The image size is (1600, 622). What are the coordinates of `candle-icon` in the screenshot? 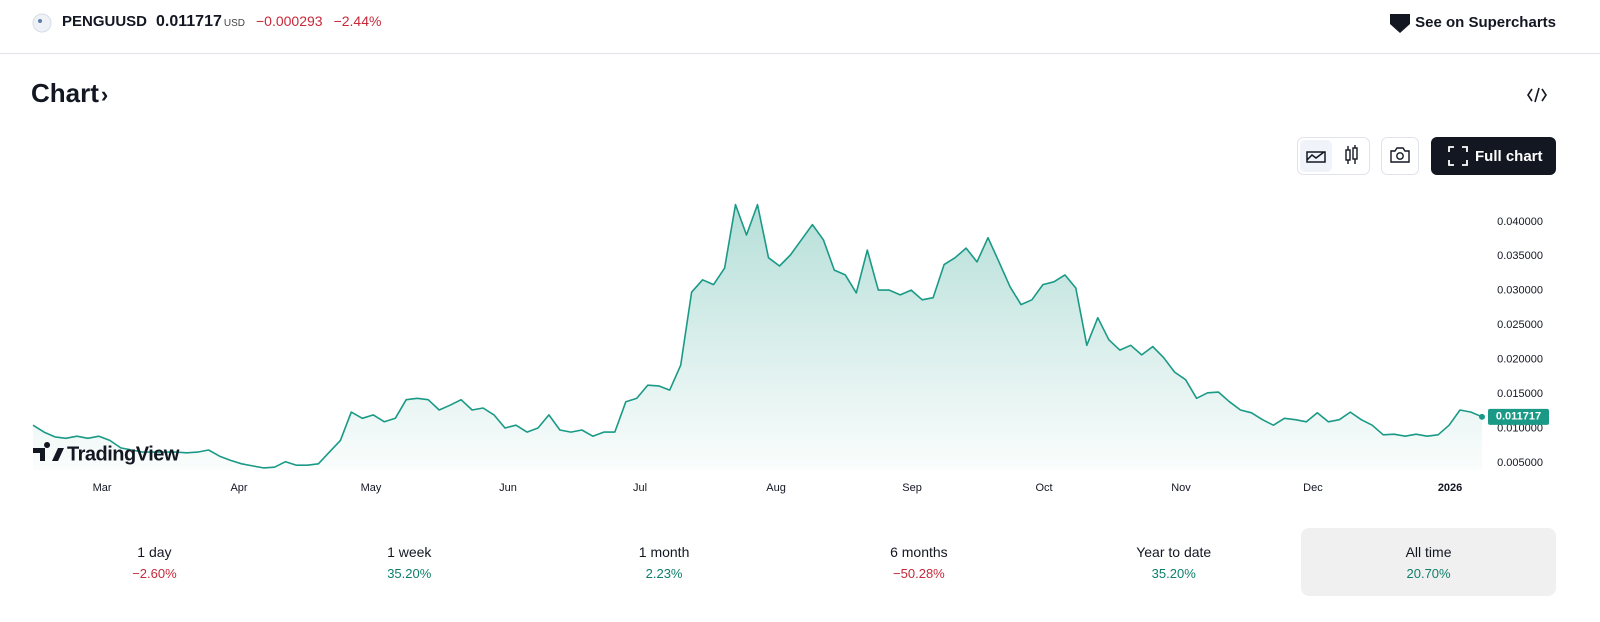 It's located at (1351, 154).